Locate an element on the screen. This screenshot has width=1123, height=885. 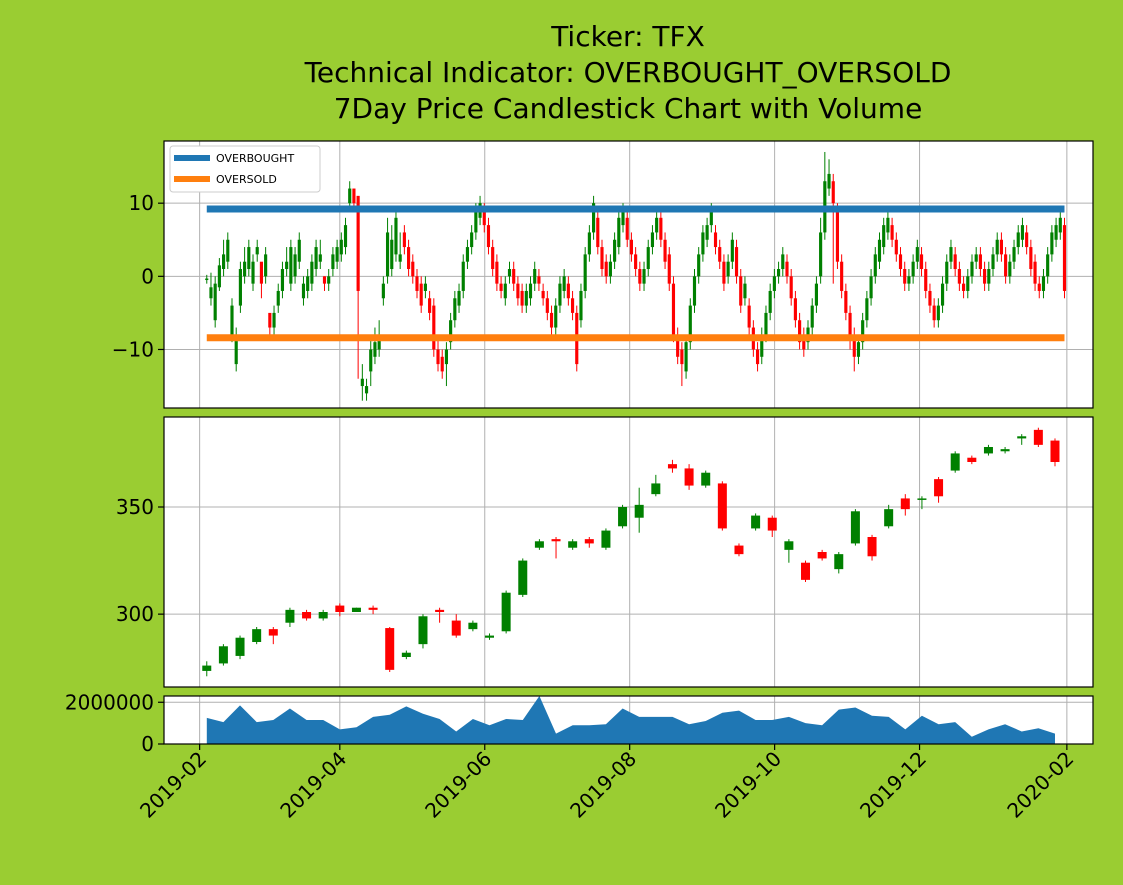
indicator-y-ticks: 10 0 −10 is located at coordinates (138, 276).